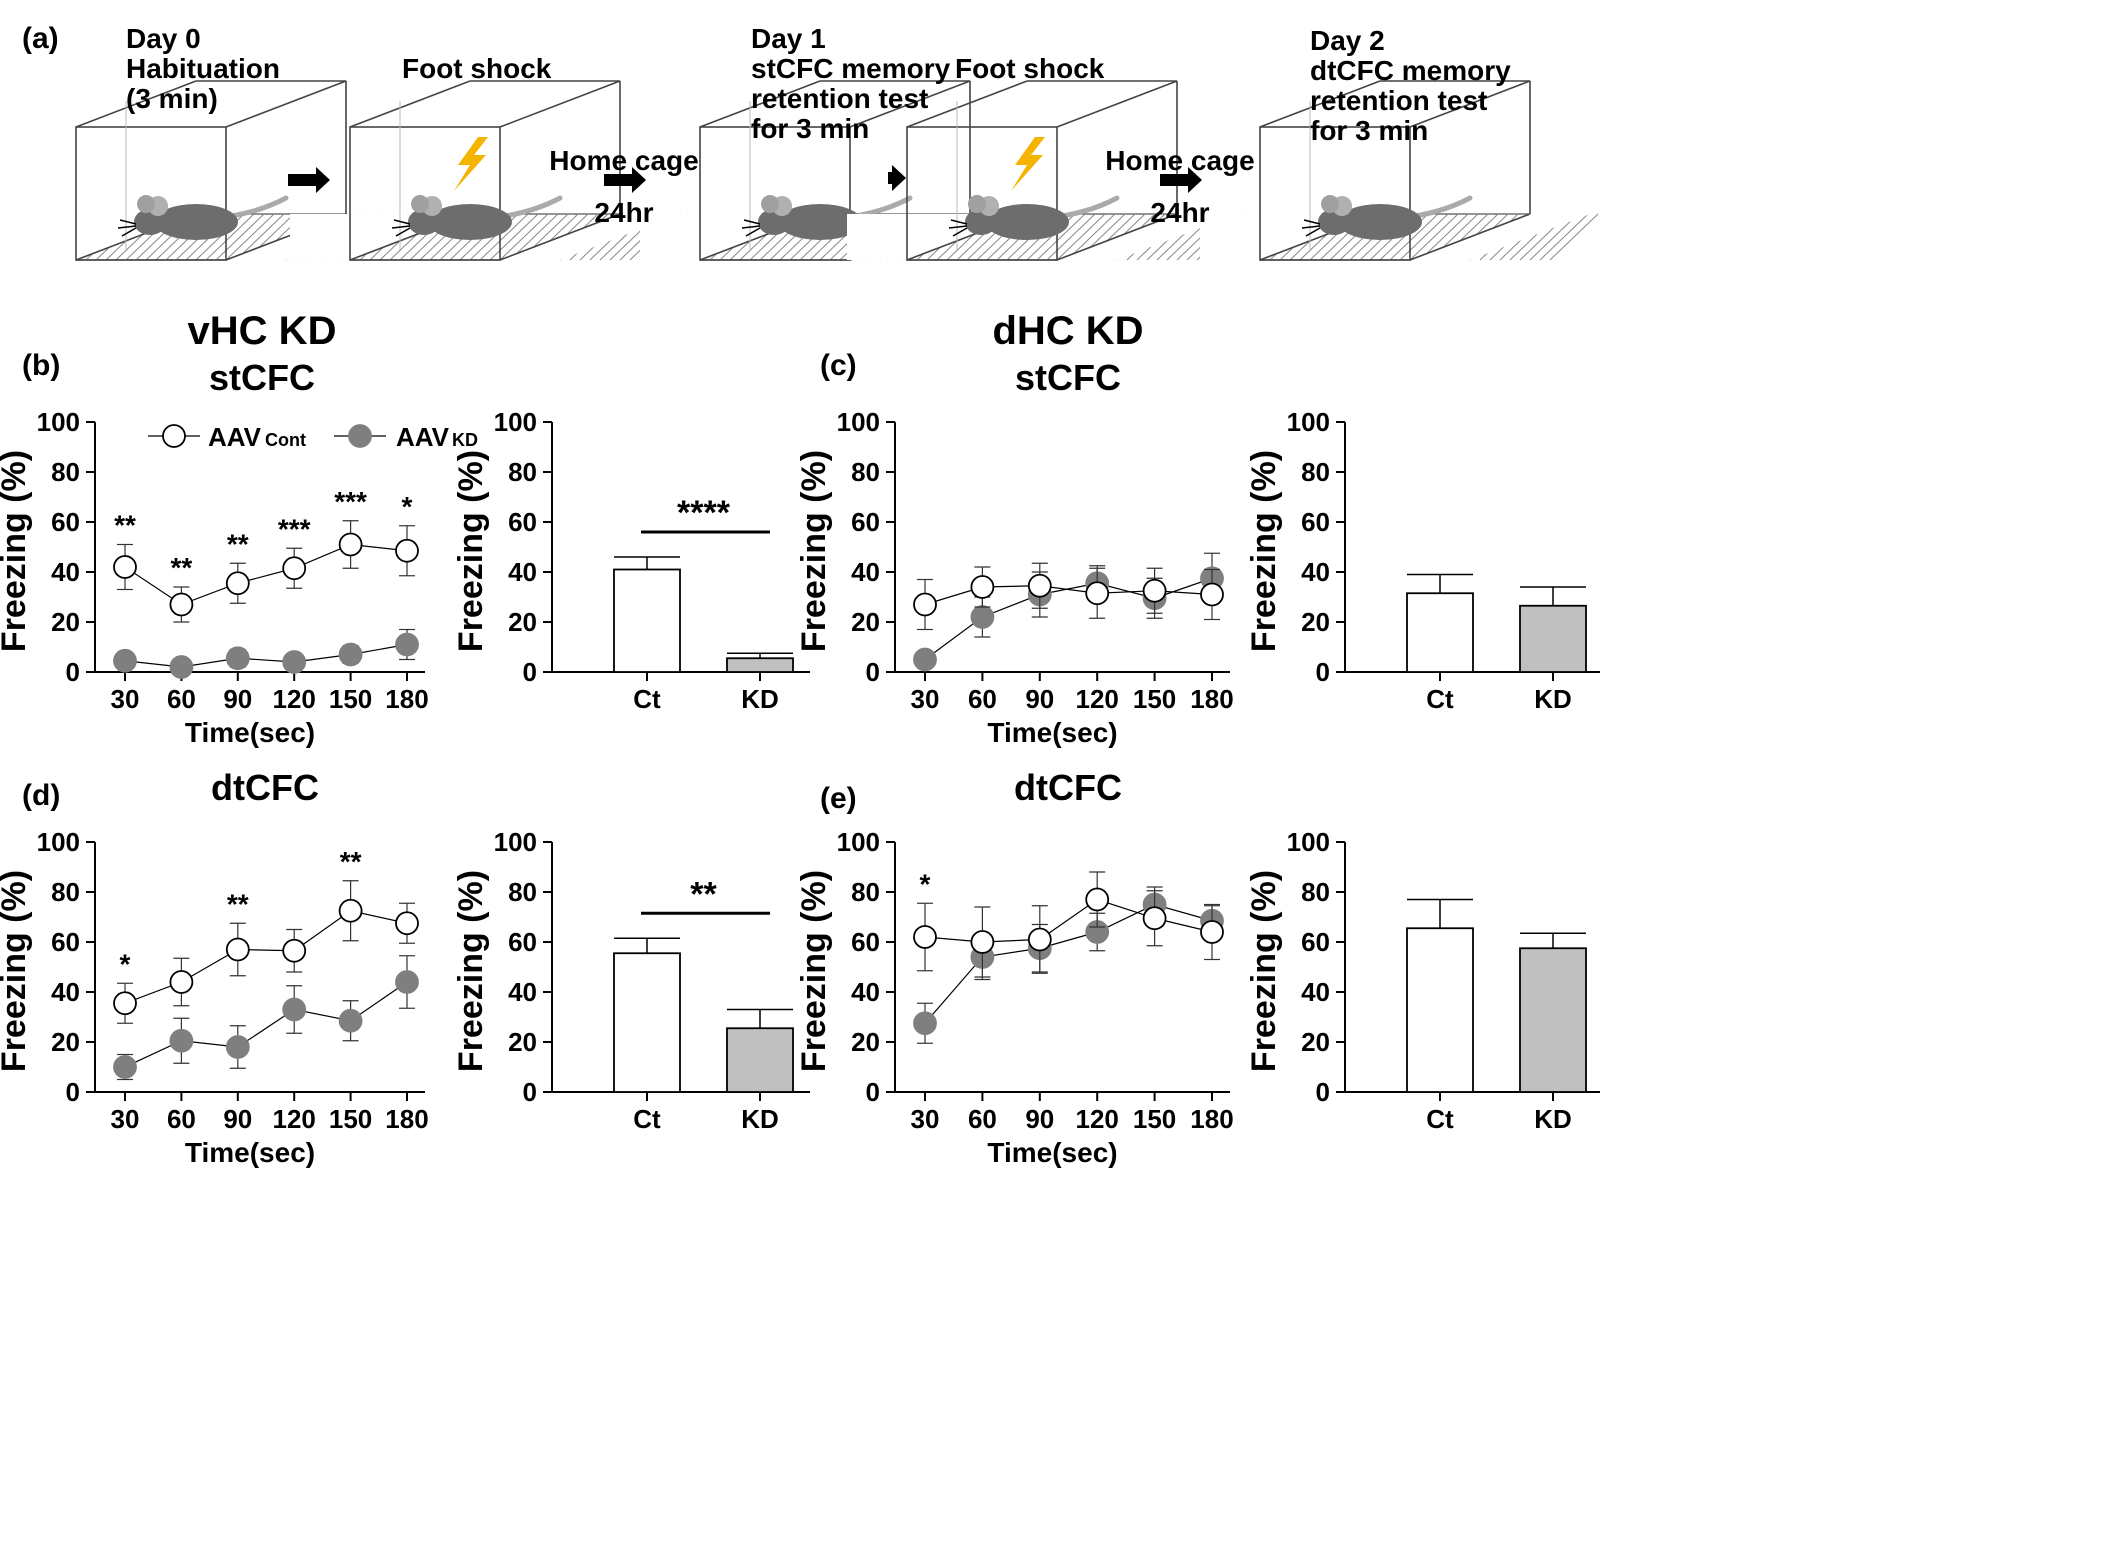 The image size is (2111, 1553). Describe the element at coordinates (925, 1119) in the screenshot. I see `x-tick-label: 30` at that location.